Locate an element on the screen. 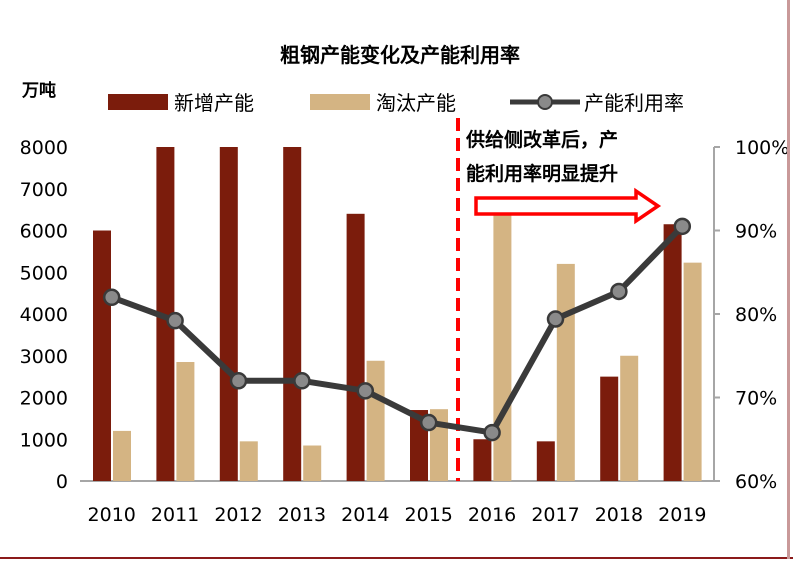  legend-label-new-capacity: 新增产能 is located at coordinates (214, 103).